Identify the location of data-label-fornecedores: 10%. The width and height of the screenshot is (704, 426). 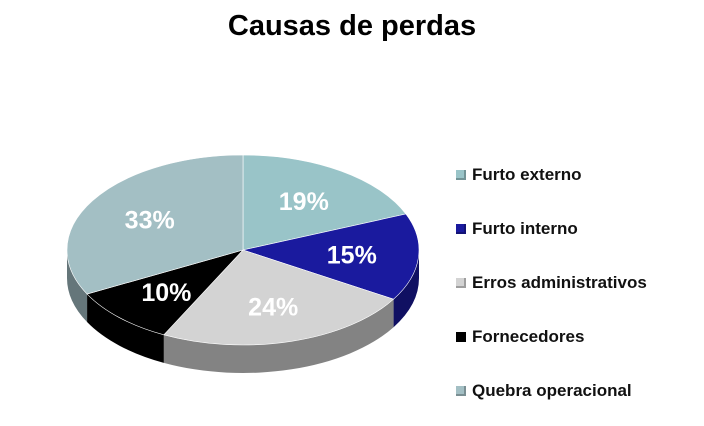
(166, 293).